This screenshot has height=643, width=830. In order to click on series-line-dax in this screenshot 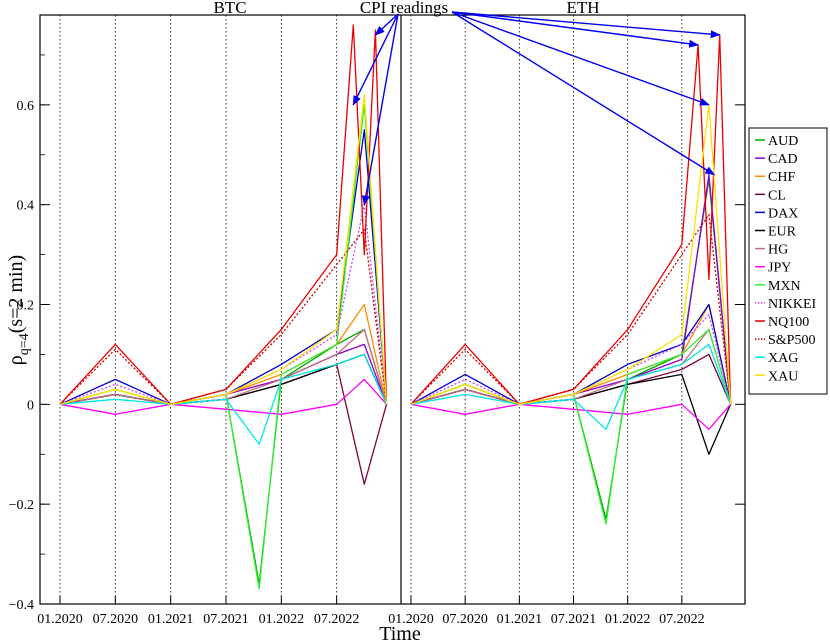, I will do `click(571, 354)`.